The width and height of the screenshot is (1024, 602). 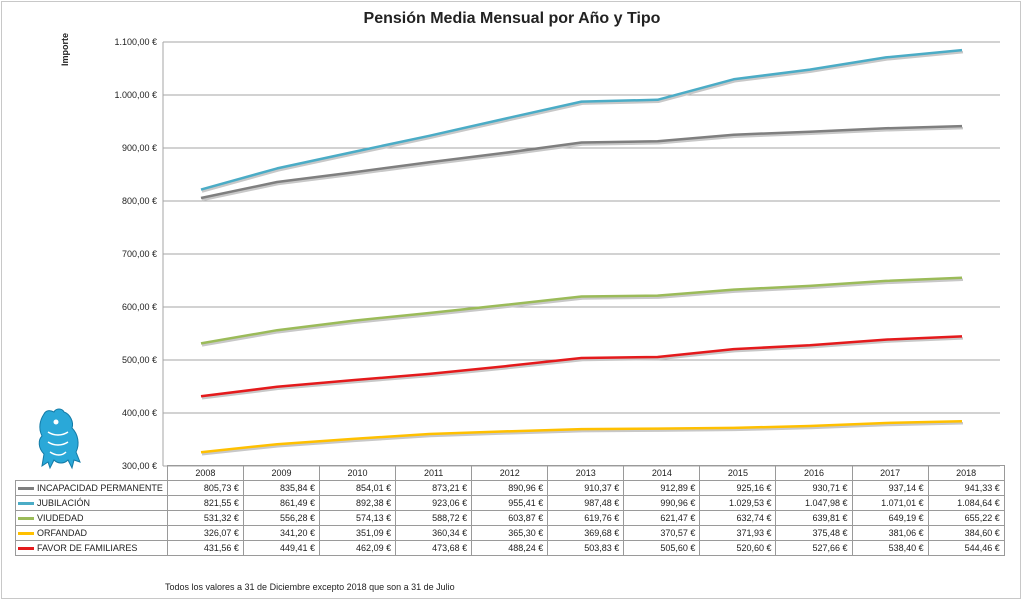 What do you see at coordinates (586, 533) in the screenshot?
I see `data-label: 369,68 €` at bounding box center [586, 533].